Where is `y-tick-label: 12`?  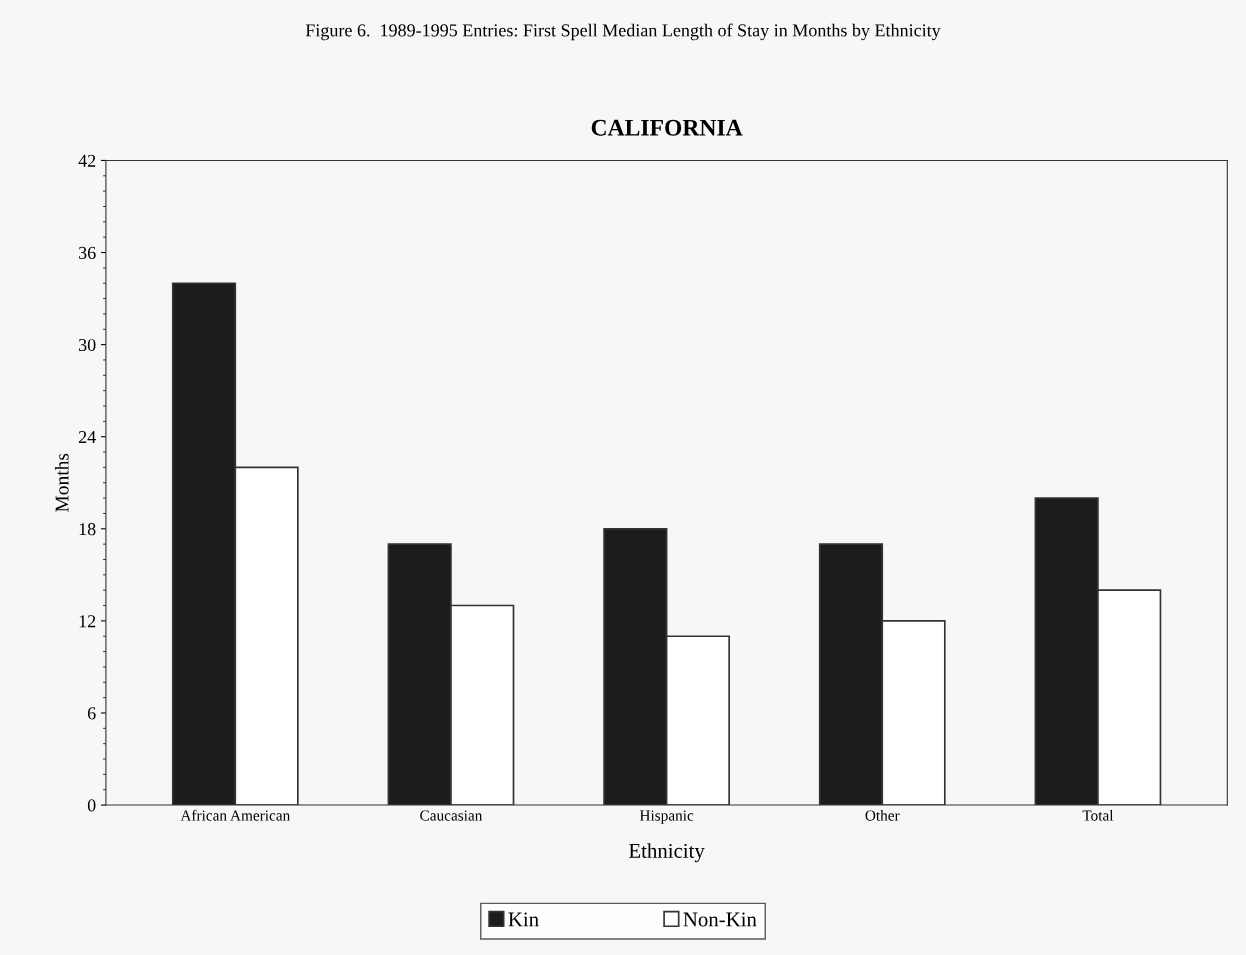 y-tick-label: 12 is located at coordinates (87, 621).